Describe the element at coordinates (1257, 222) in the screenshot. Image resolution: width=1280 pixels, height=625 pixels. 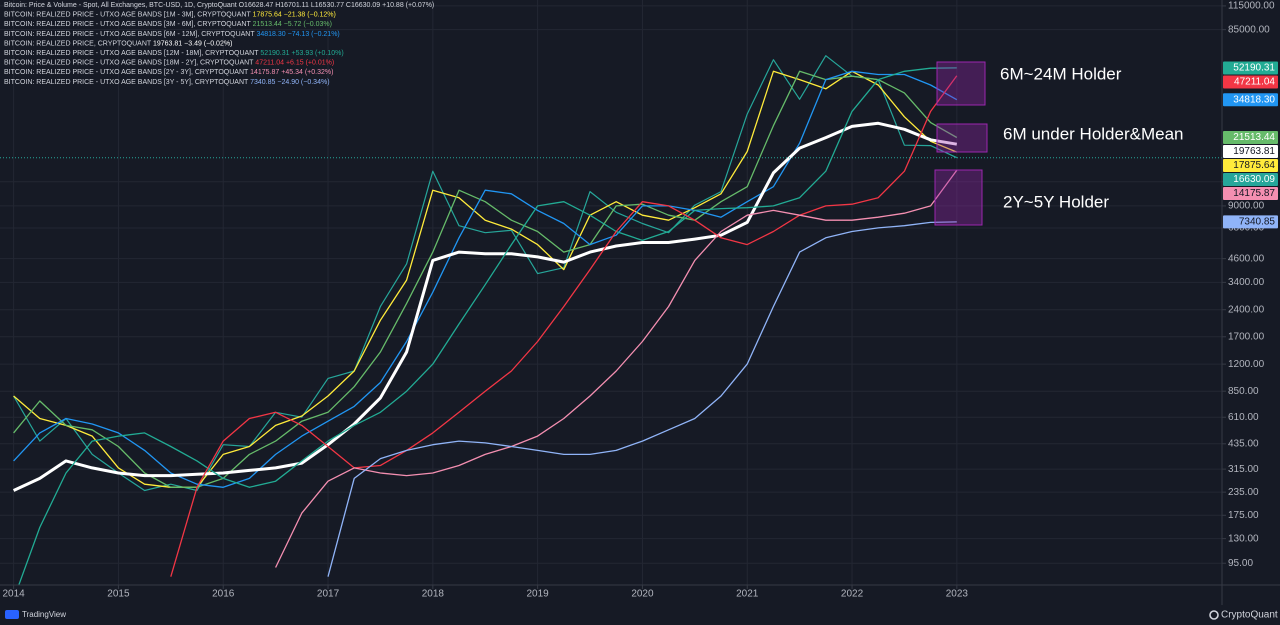
I see `price-label: 7340.85` at that location.